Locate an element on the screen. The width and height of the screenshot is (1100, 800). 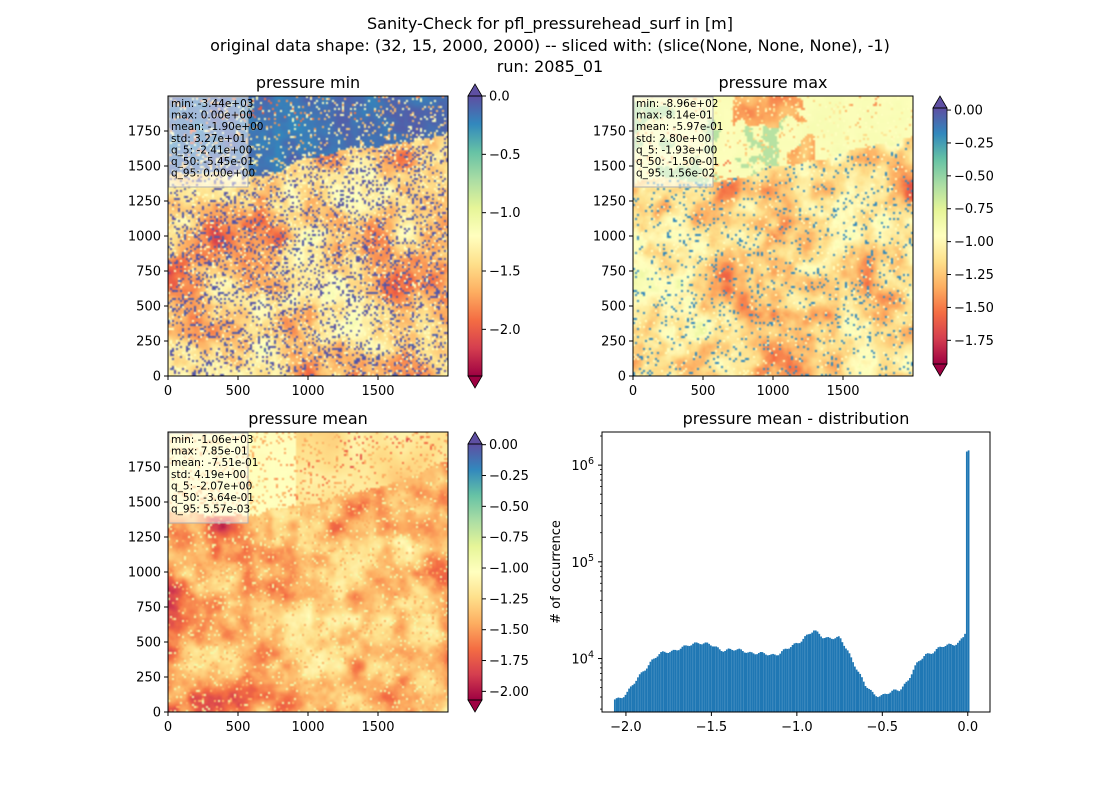
stat-line: min: -3.44e+03 is located at coordinates (212, 104).